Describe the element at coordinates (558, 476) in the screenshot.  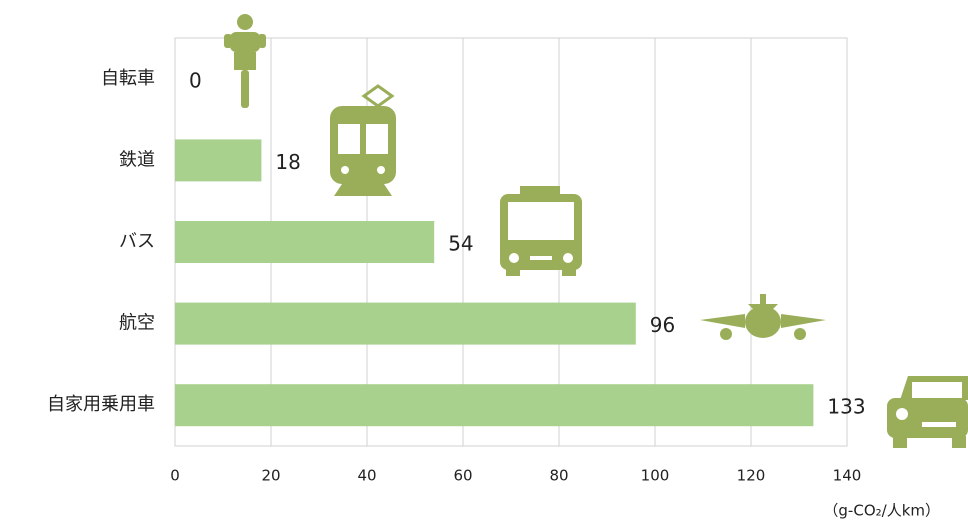
I see `x-tick-label: 80` at that location.